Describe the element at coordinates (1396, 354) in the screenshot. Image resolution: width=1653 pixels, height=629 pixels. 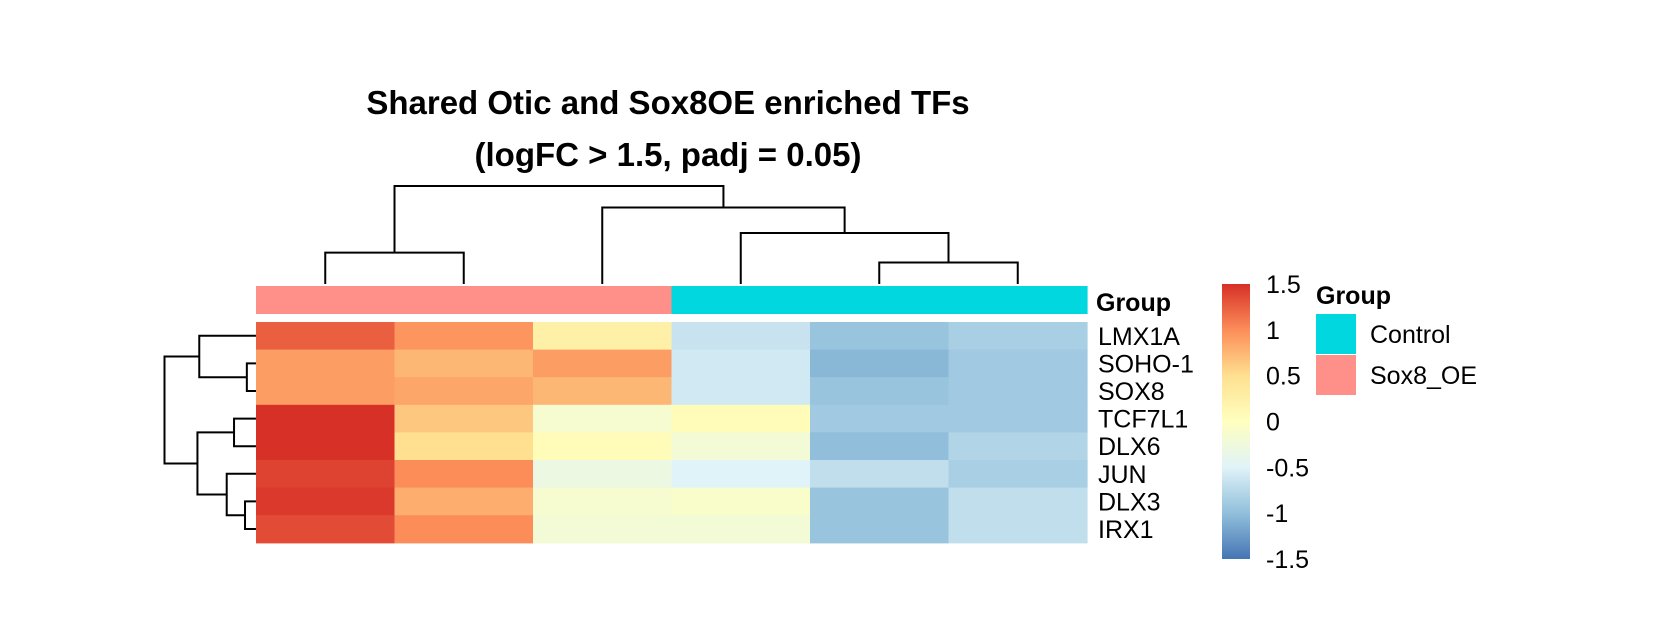
I see `group-legend: Control Sox8_OE` at that location.